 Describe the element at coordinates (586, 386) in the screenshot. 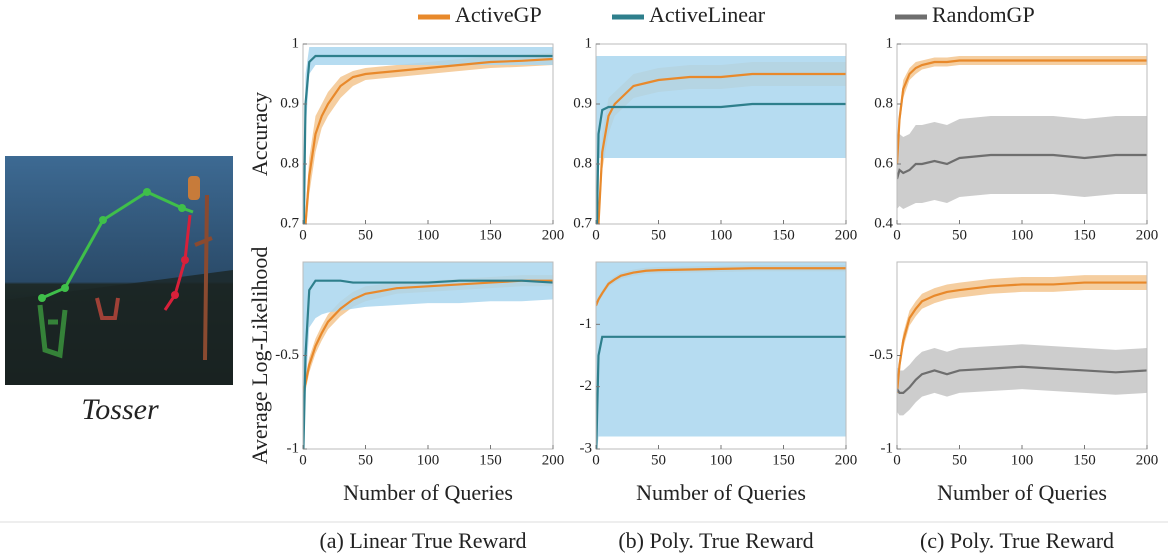

I see `y-tick-label: -2` at that location.